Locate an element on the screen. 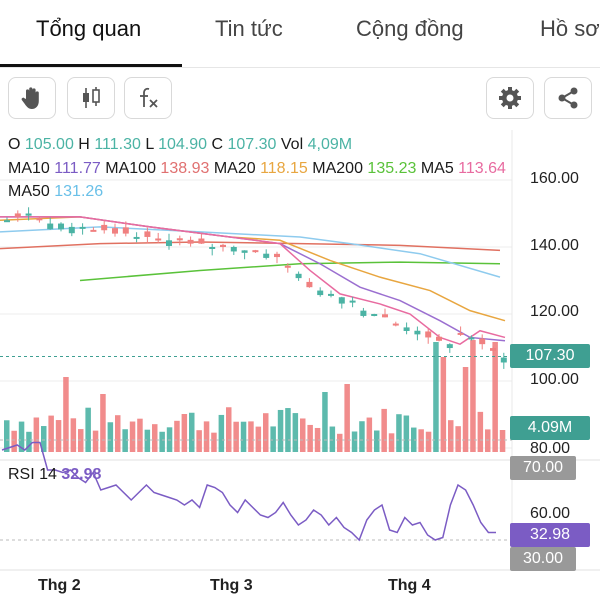  price-tick-140: 140.00 is located at coordinates (554, 245).